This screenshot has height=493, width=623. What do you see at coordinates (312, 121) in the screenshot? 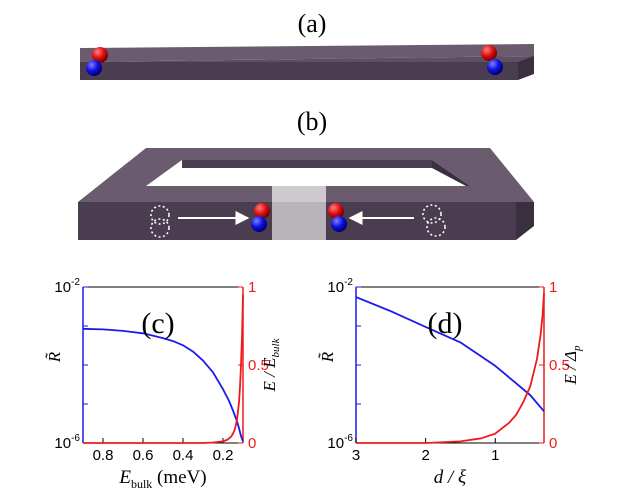
I see `panel-label-b: (b)` at bounding box center [312, 121].